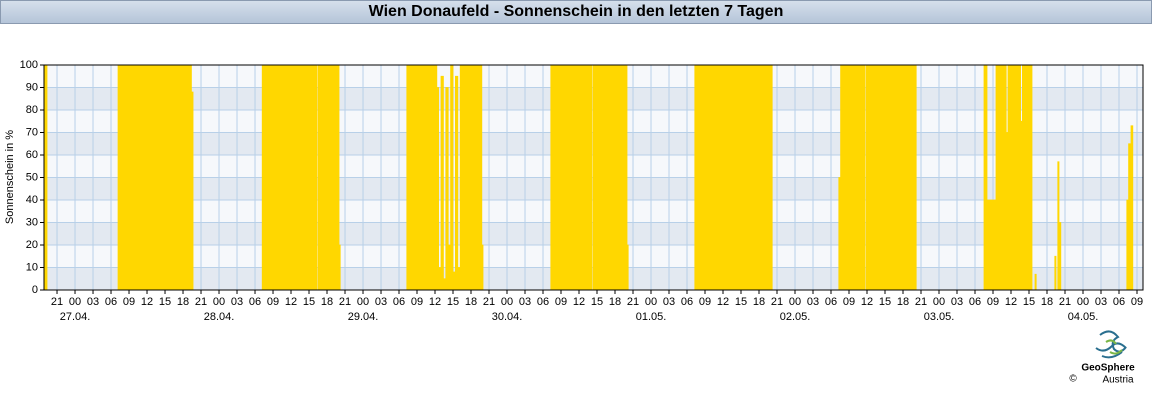 This screenshot has width=1152, height=400. Describe the element at coordinates (32, 222) in the screenshot. I see `y-tick-label: 30` at that location.